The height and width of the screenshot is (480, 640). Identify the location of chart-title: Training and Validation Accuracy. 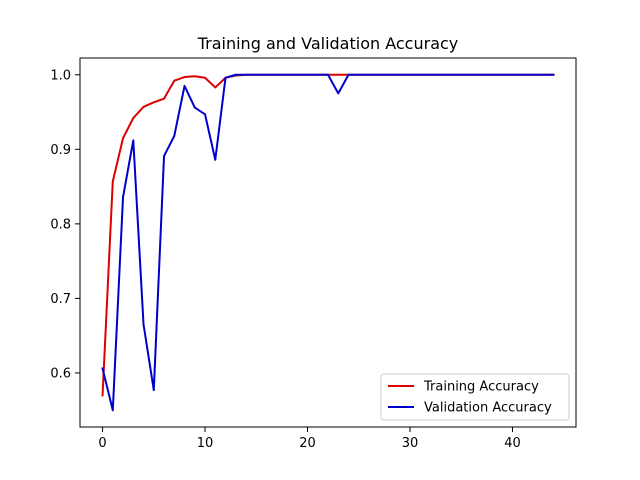
(328, 43).